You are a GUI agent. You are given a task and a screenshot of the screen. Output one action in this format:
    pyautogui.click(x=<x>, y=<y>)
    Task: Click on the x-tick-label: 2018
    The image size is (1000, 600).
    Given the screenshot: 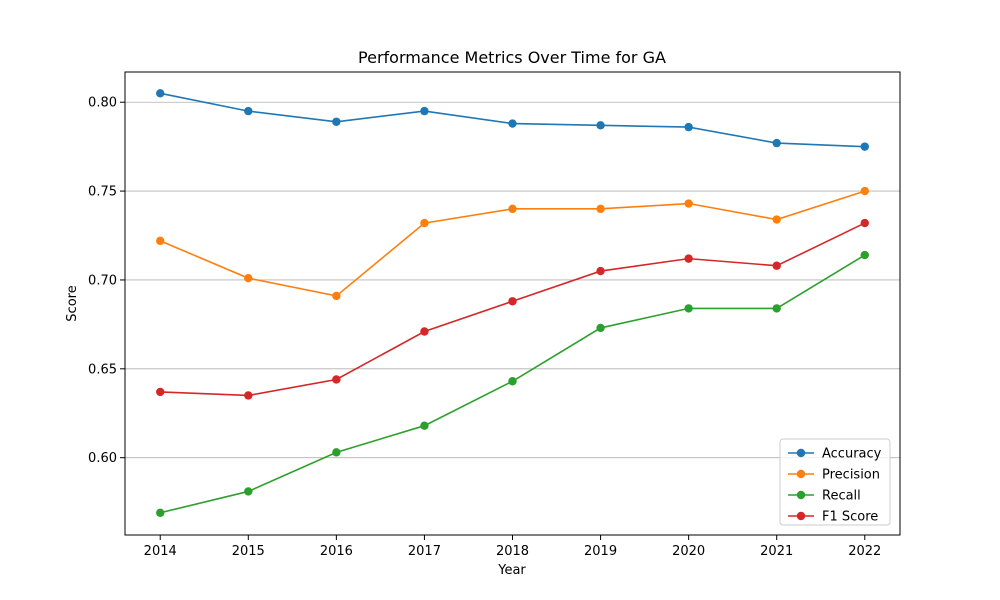 What is the action you would take?
    pyautogui.click(x=512, y=551)
    